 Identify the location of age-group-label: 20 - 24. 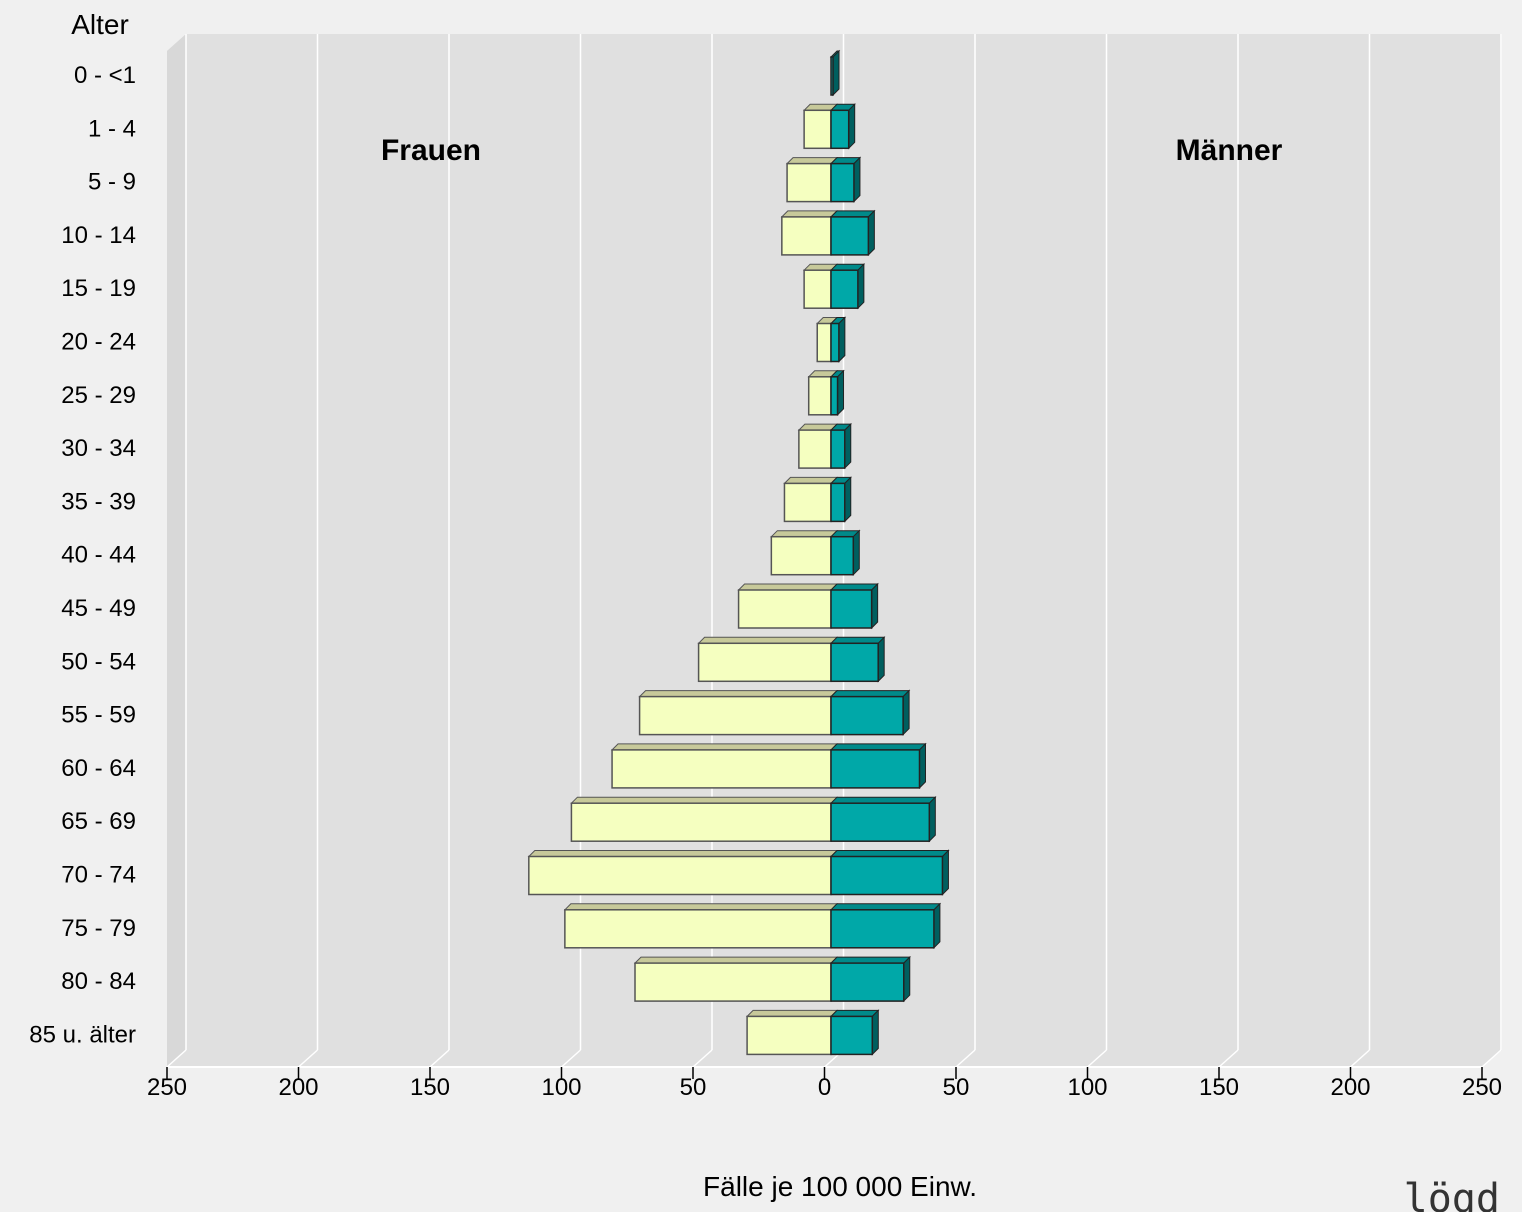
(98, 342).